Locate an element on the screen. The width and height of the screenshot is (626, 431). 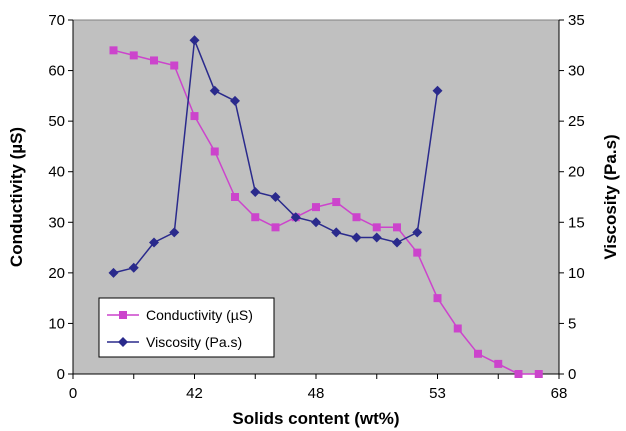
right-tick-label: 35 is located at coordinates (576, 20).